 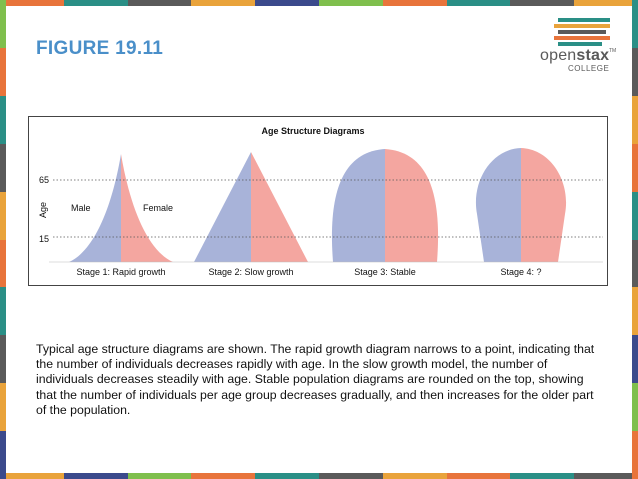 What do you see at coordinates (385, 272) in the screenshot?
I see `stage-label: Stage 3: Stable` at bounding box center [385, 272].